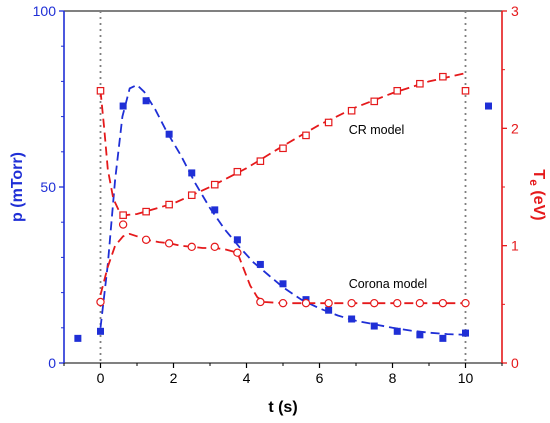 This screenshot has height=423, width=550. Describe the element at coordinates (538, 174) in the screenshot. I see `y-right-axis-title-main: T` at that location.